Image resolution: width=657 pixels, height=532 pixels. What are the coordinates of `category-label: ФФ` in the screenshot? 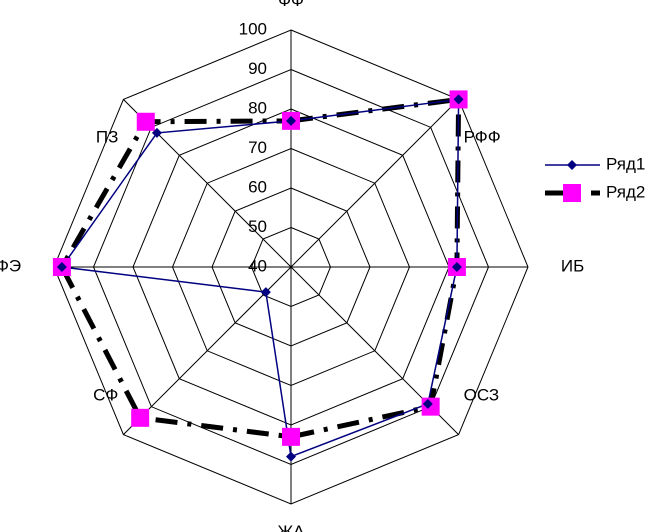 It's located at (291, 5).